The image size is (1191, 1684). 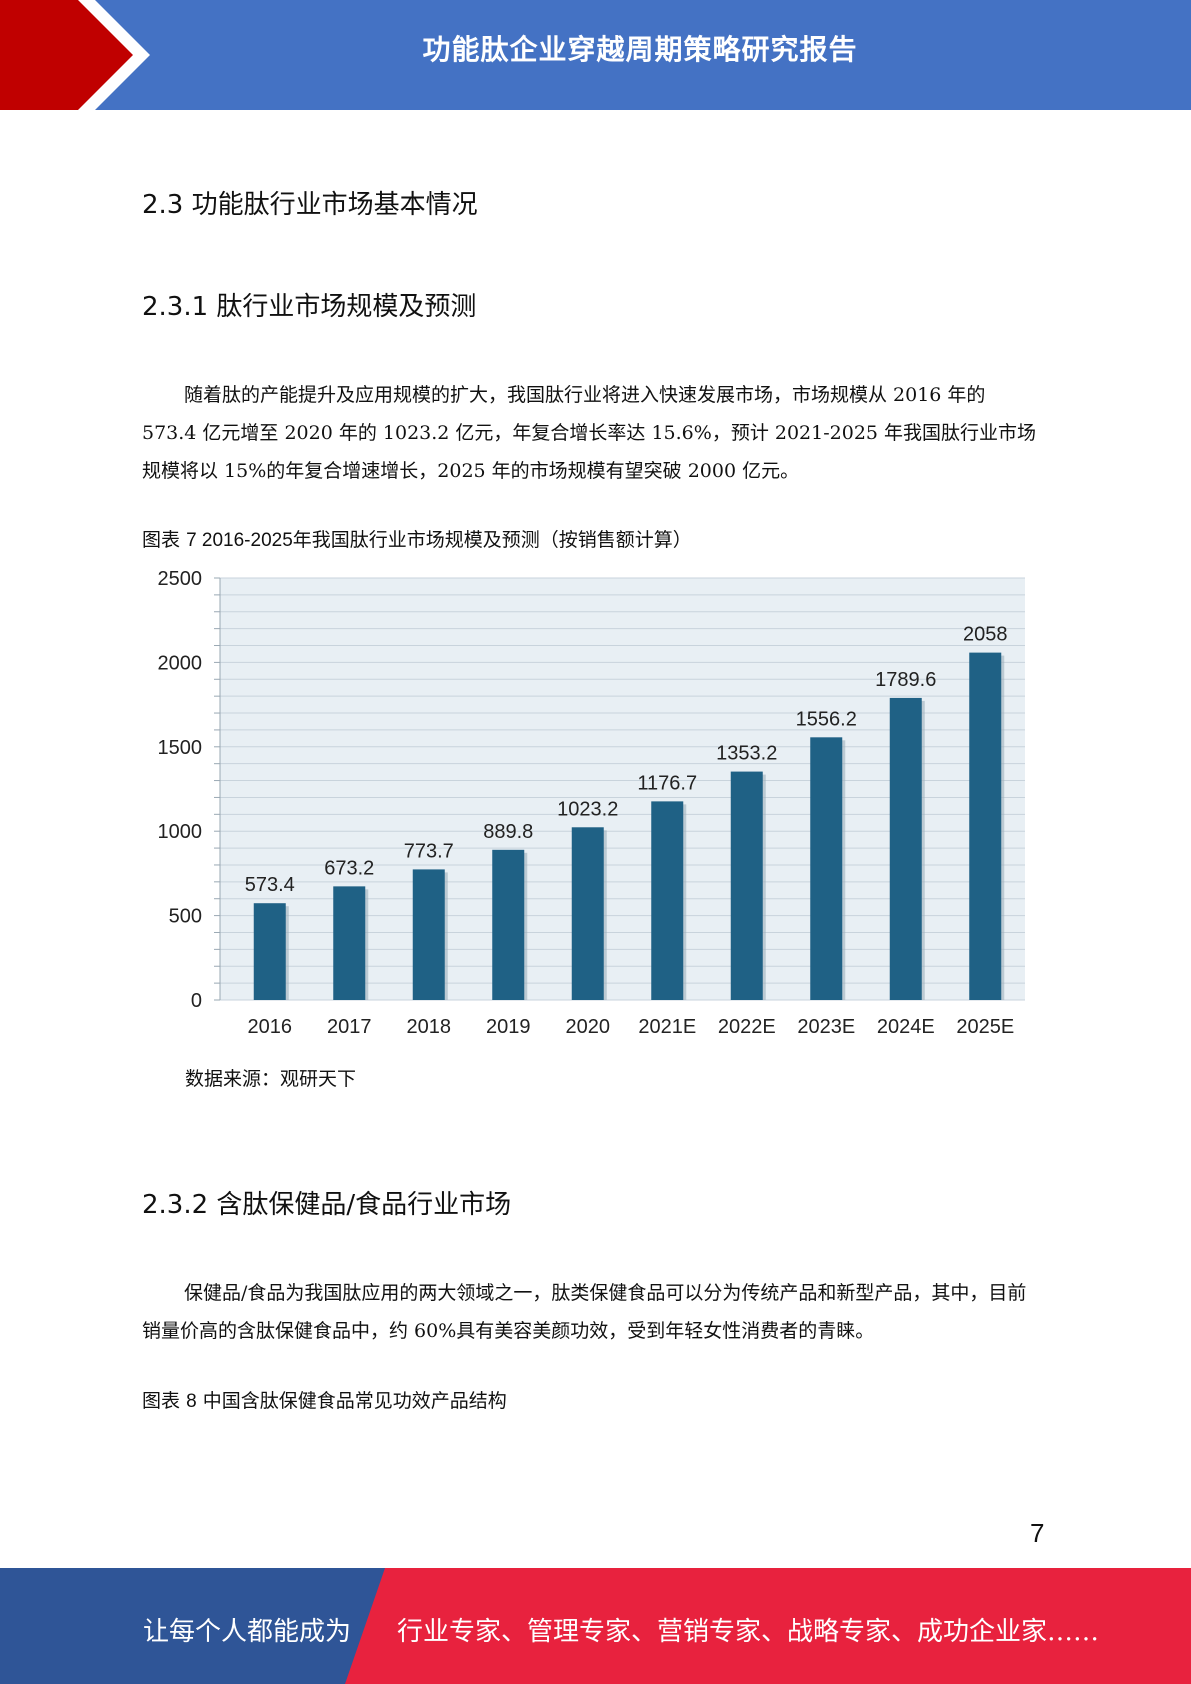 What do you see at coordinates (746, 754) in the screenshot?
I see `chart-data-label: 1353.2` at bounding box center [746, 754].